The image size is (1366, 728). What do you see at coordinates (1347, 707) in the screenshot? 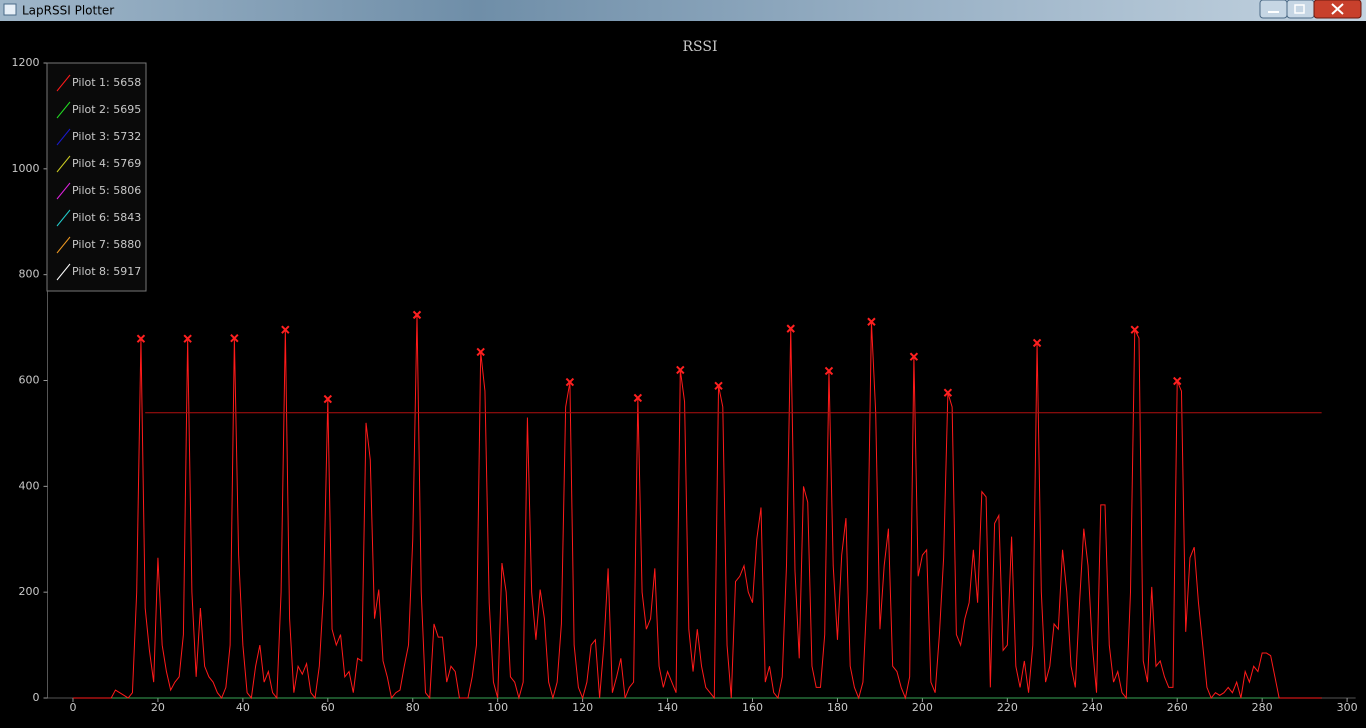
I see `x-tick-label: 300` at bounding box center [1347, 707].